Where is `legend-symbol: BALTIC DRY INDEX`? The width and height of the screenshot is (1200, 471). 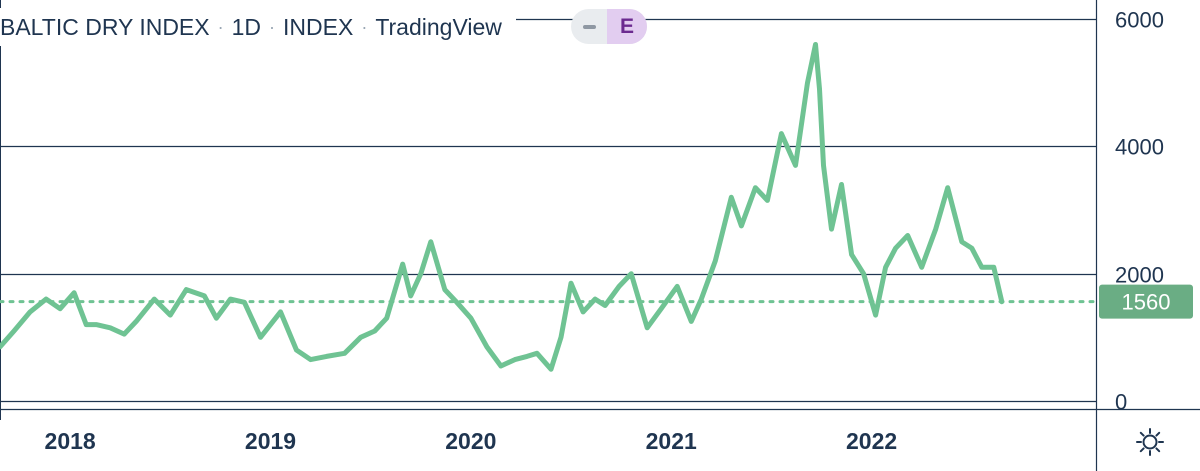
legend-symbol: BALTIC DRY INDEX is located at coordinates (105, 26).